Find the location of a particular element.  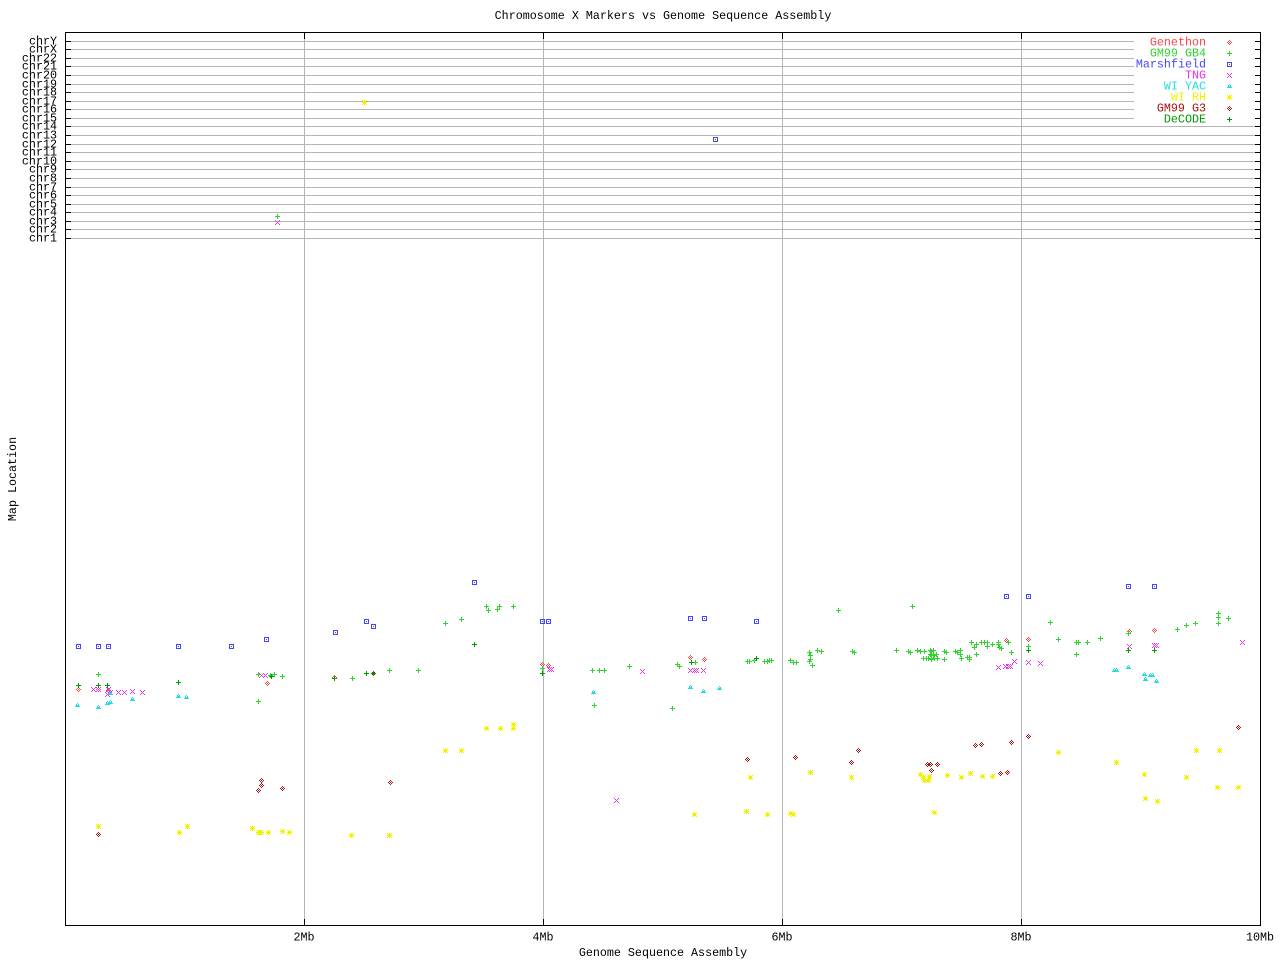

svg-text: chr4 is located at coordinates (43, 213).